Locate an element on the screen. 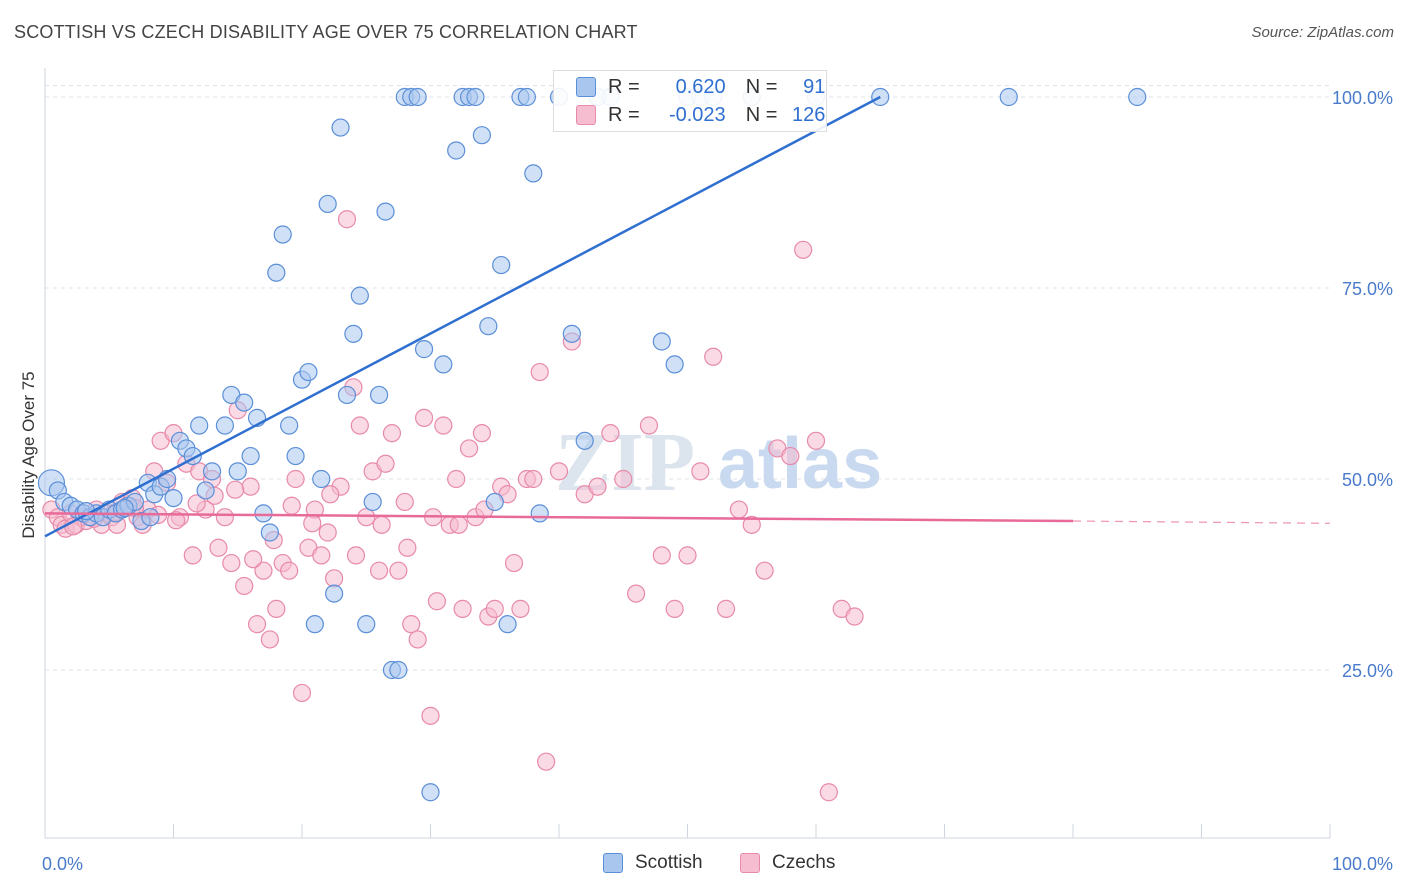 This screenshot has width=1406, height=892. y-tick-label: 100.0% is located at coordinates (1362, 98).